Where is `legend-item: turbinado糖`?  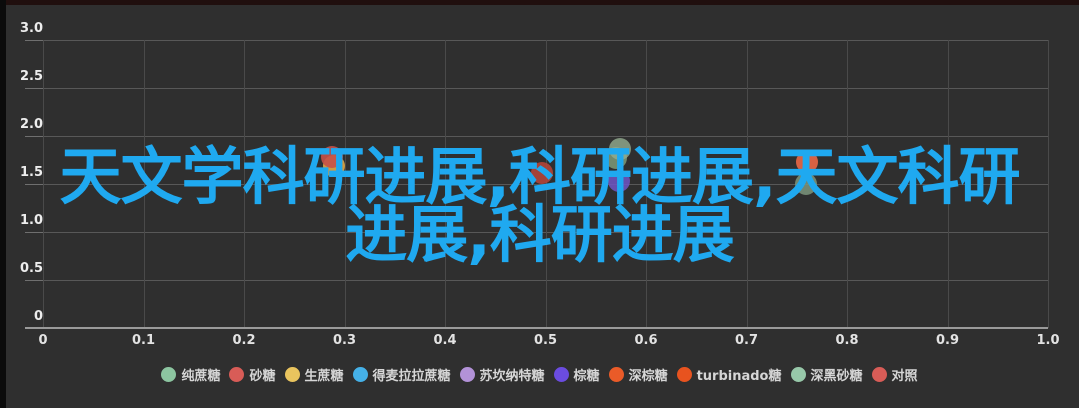 legend-item: turbinado糖 is located at coordinates (729, 374).